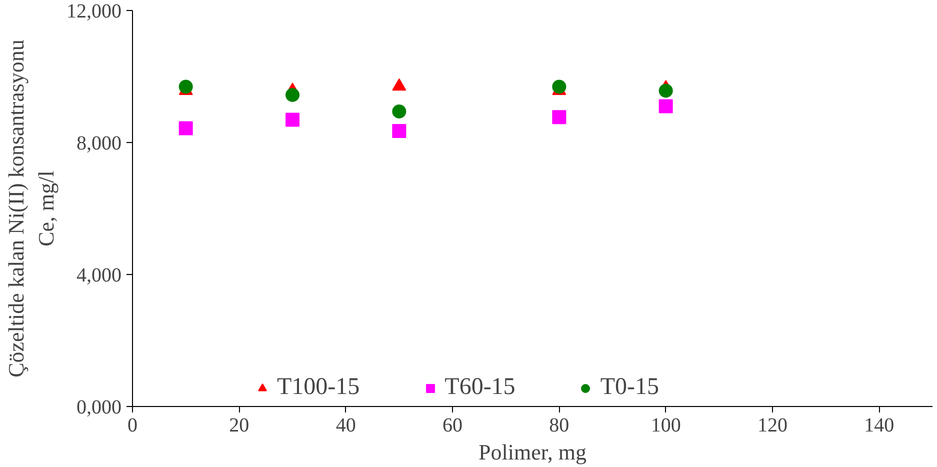  What do you see at coordinates (559, 425) in the screenshot?
I see `x-tick-label: 80` at bounding box center [559, 425].